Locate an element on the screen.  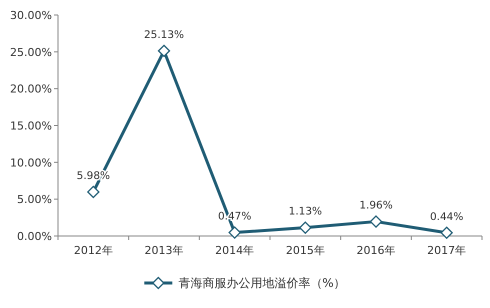
x-tick-label: 2016年 is located at coordinates (376, 250).